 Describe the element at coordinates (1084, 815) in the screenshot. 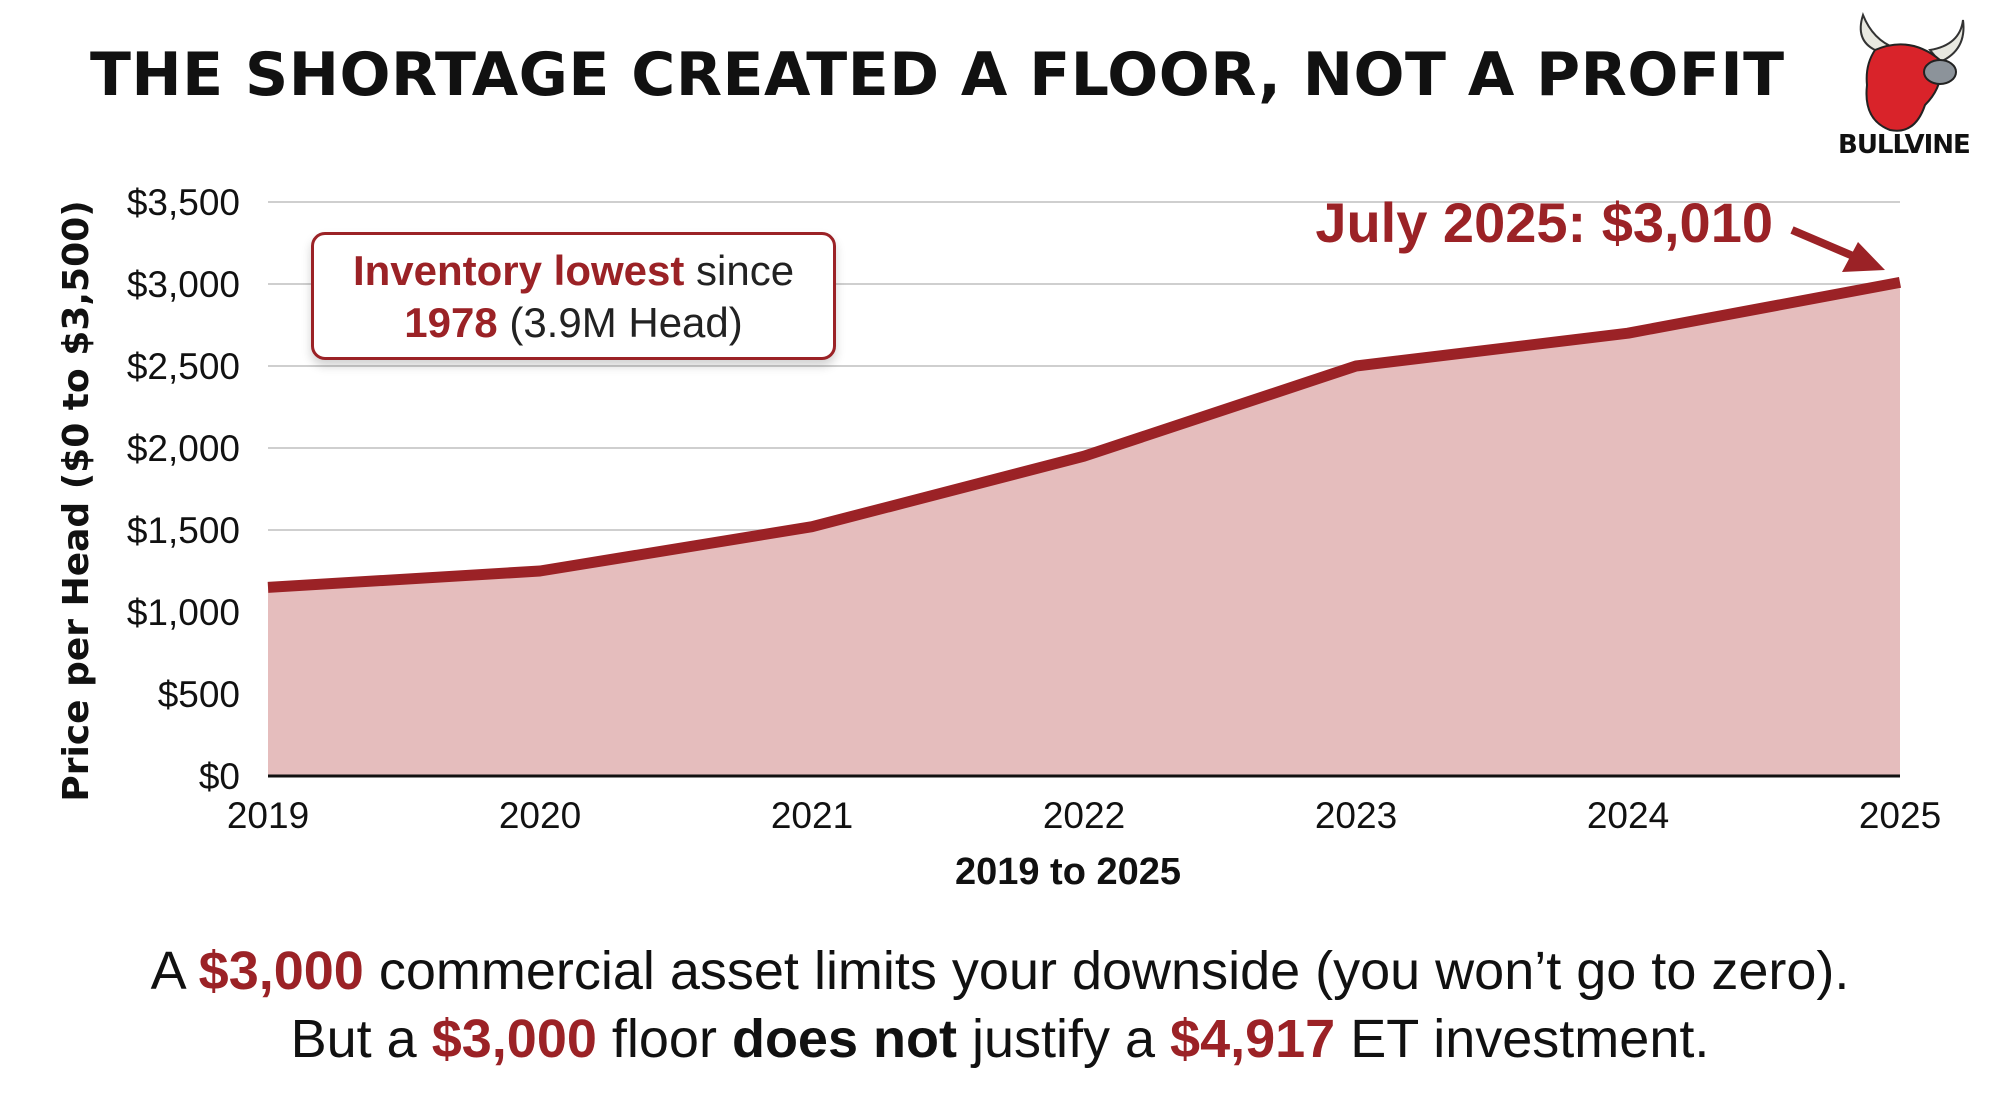

I see `x-tick-label: 2022` at that location.